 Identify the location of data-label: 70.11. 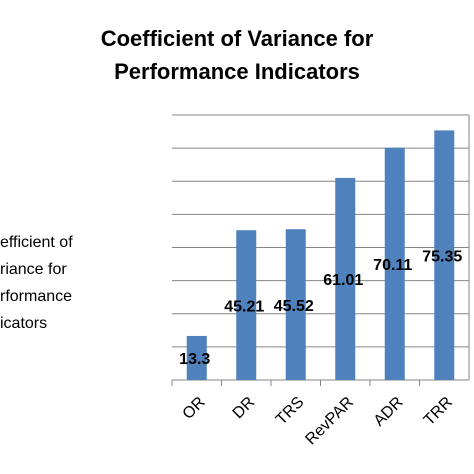
(392, 265).